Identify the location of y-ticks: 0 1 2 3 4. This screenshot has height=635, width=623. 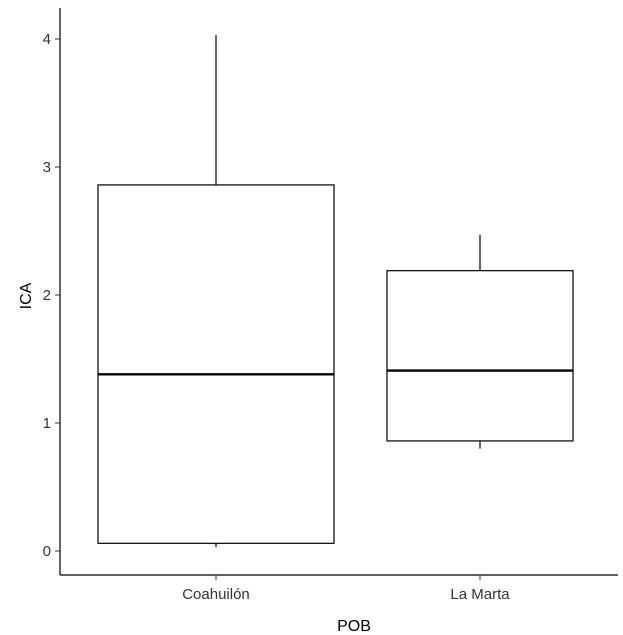
(51, 295).